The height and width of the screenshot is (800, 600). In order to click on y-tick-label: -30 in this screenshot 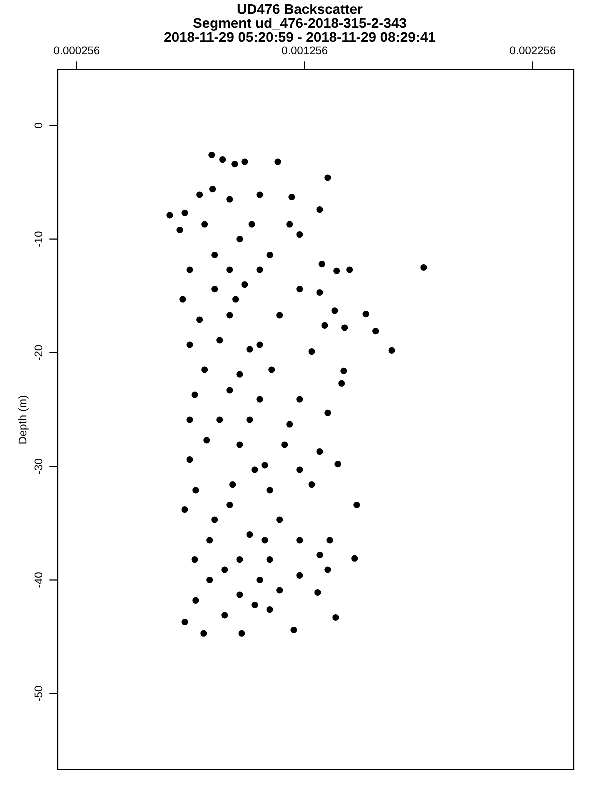, I will do `click(38, 466)`.